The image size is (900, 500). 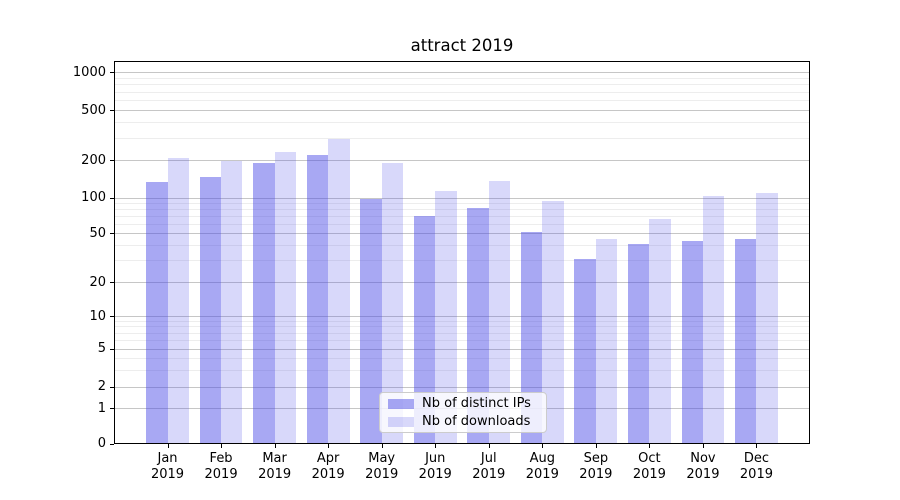 What do you see at coordinates (703, 466) in the screenshot?
I see `x-tick-label: Nov 2019` at bounding box center [703, 466].